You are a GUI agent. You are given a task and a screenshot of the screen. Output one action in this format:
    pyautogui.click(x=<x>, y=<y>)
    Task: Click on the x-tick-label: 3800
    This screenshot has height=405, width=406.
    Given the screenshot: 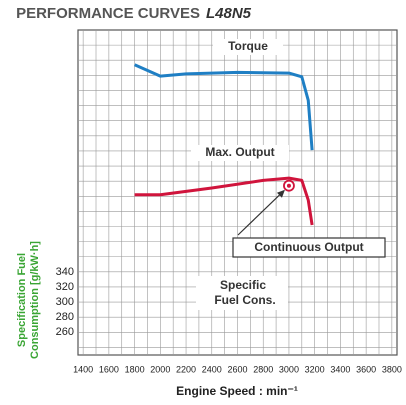 What is the action you would take?
    pyautogui.click(x=392, y=369)
    